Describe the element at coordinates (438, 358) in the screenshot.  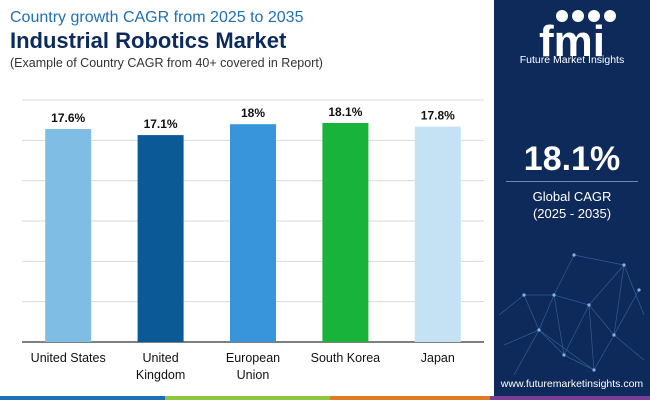
I see `x-tick-label: Japan` at that location.